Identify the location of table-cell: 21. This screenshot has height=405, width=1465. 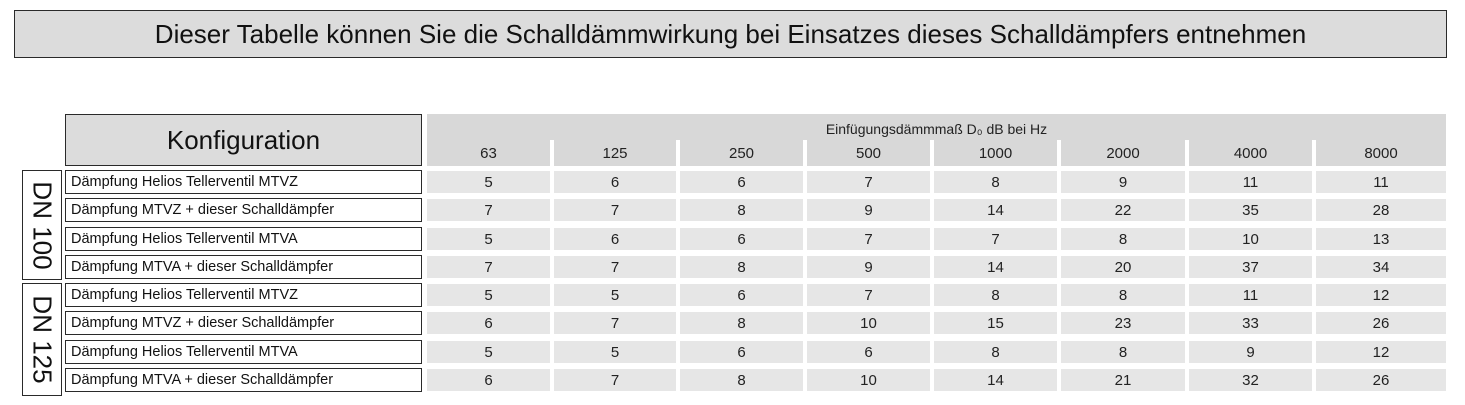
(1125, 380).